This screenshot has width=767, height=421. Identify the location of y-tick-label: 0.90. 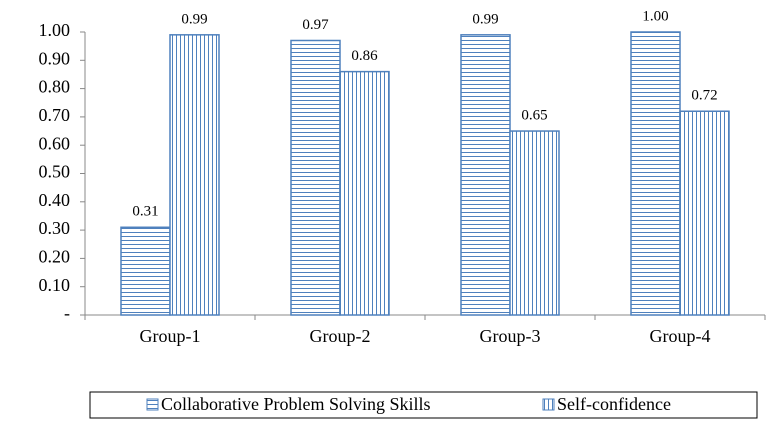
(55, 58).